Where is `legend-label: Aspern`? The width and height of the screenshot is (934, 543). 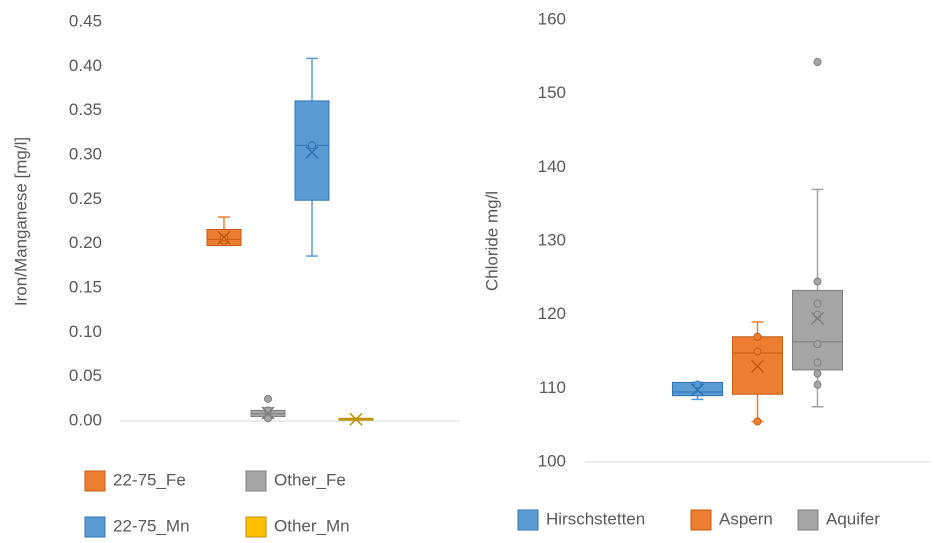
legend-label: Aspern is located at coordinates (746, 518).